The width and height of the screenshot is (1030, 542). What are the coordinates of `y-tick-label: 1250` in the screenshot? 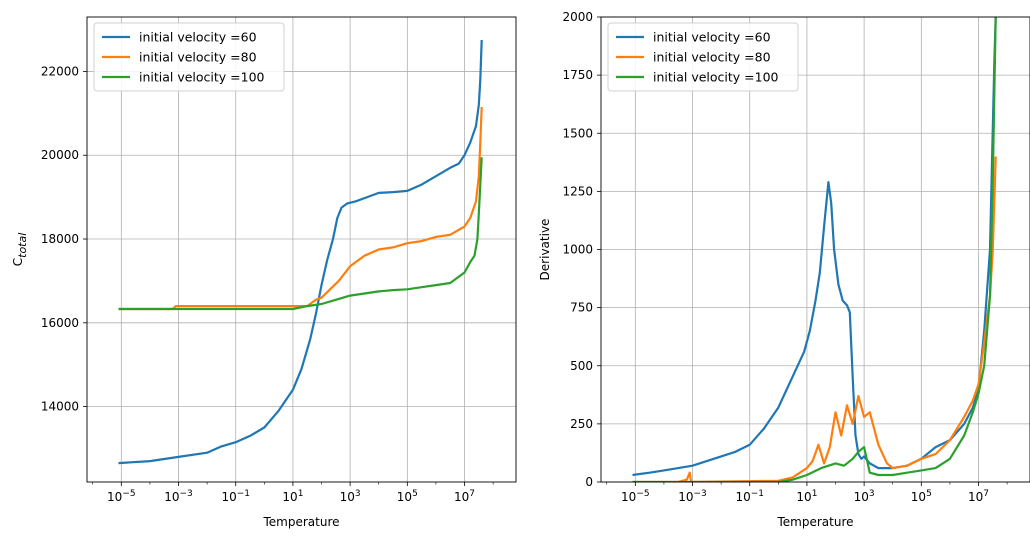 It's located at (577, 191).